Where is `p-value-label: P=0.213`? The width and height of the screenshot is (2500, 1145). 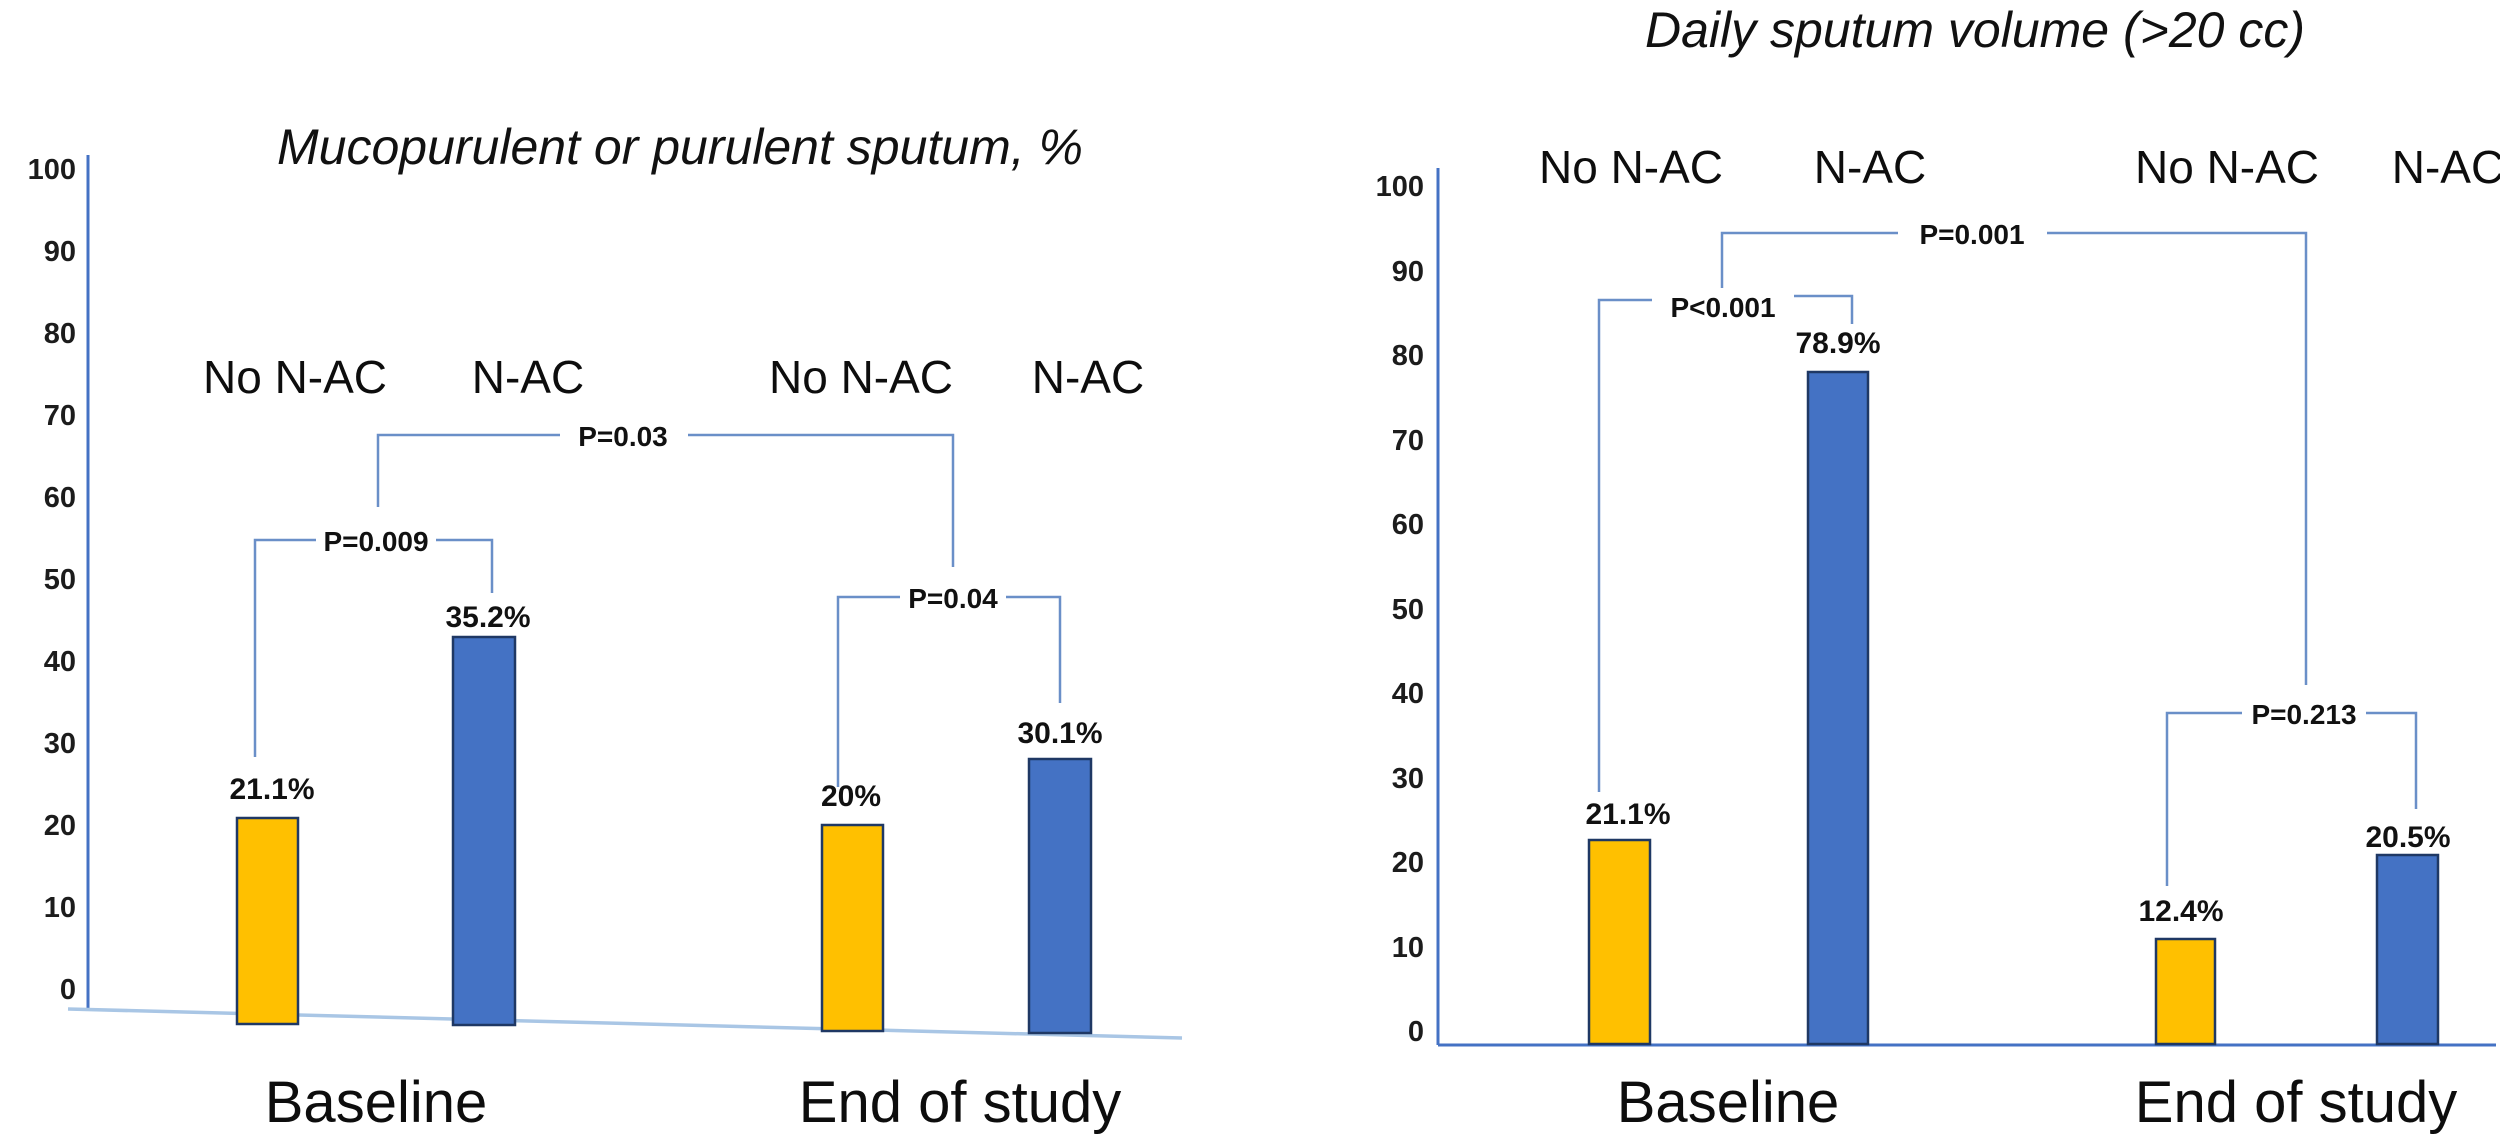 p-value-label: P=0.213 is located at coordinates (2303, 714).